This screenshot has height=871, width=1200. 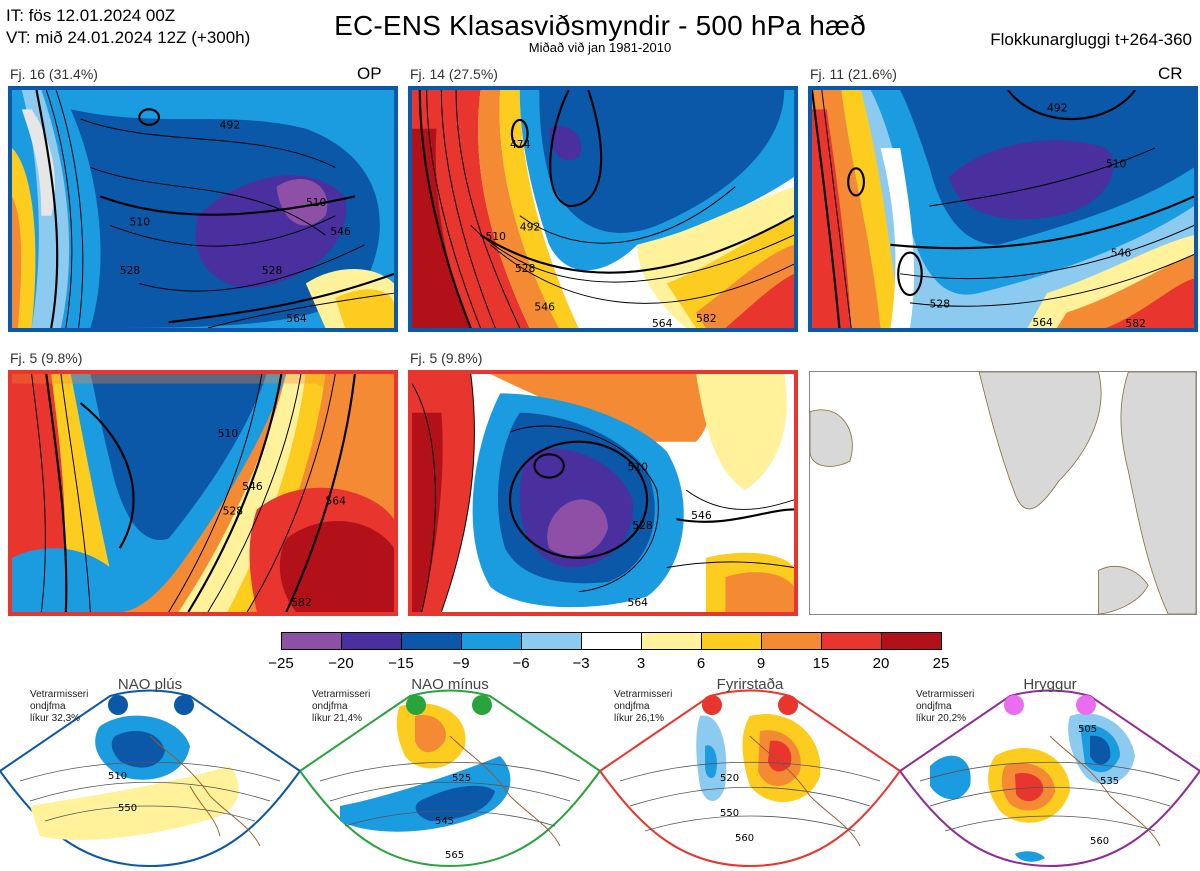 I want to click on colorbar-tick: 9, so click(x=761, y=663).